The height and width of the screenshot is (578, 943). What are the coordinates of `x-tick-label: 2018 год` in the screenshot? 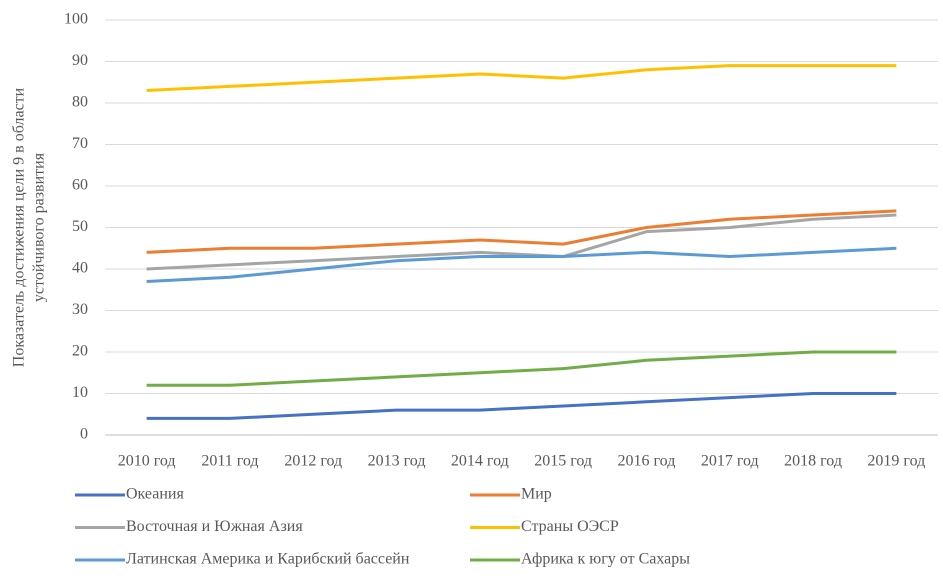 It's located at (813, 461).